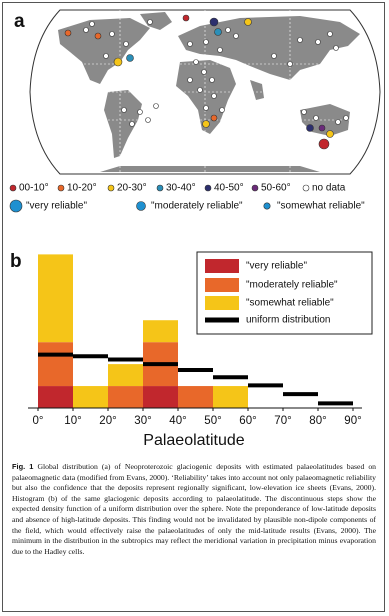  Describe the element at coordinates (16, 261) in the screenshot. I see `panel-label: b` at that location.